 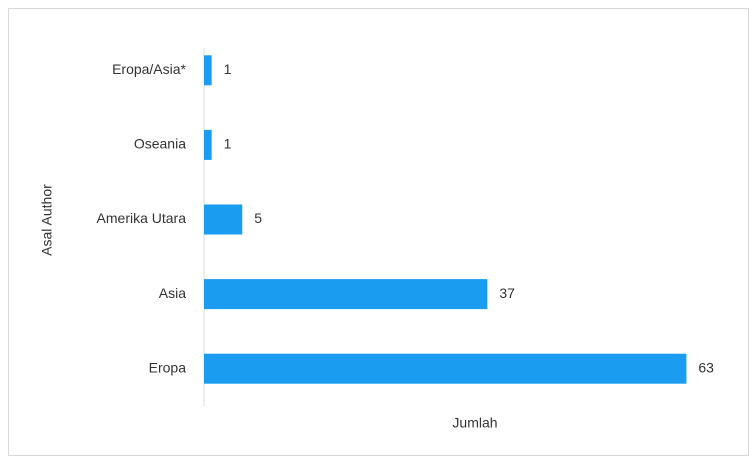 I want to click on y-axis-label: Asal Author, so click(x=47, y=220).